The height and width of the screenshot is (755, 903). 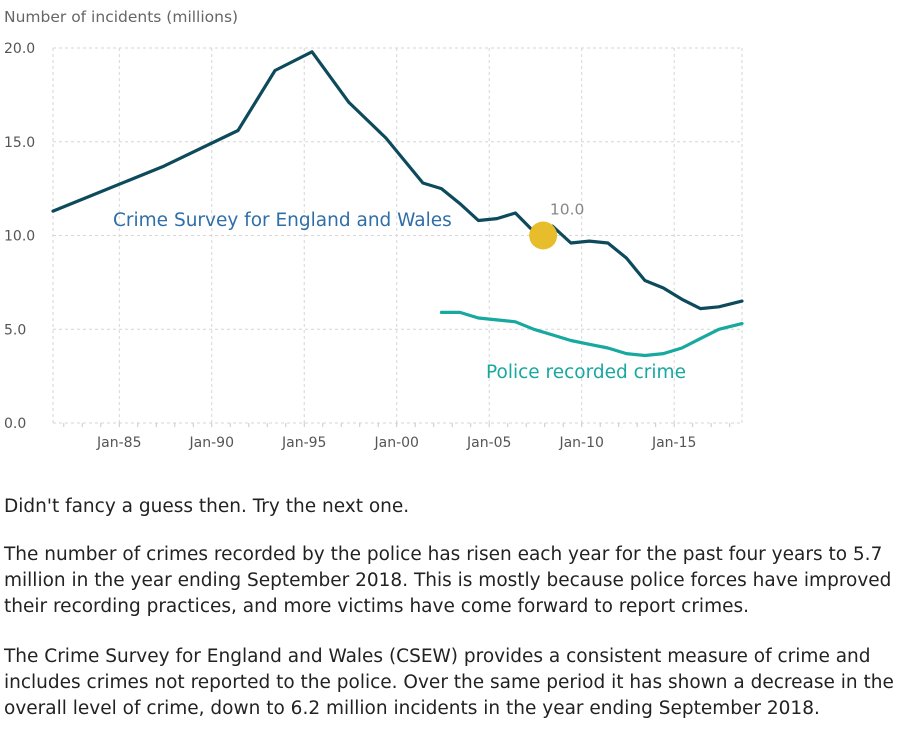 I want to click on x-tick-label: Jan-90, so click(x=211, y=443).